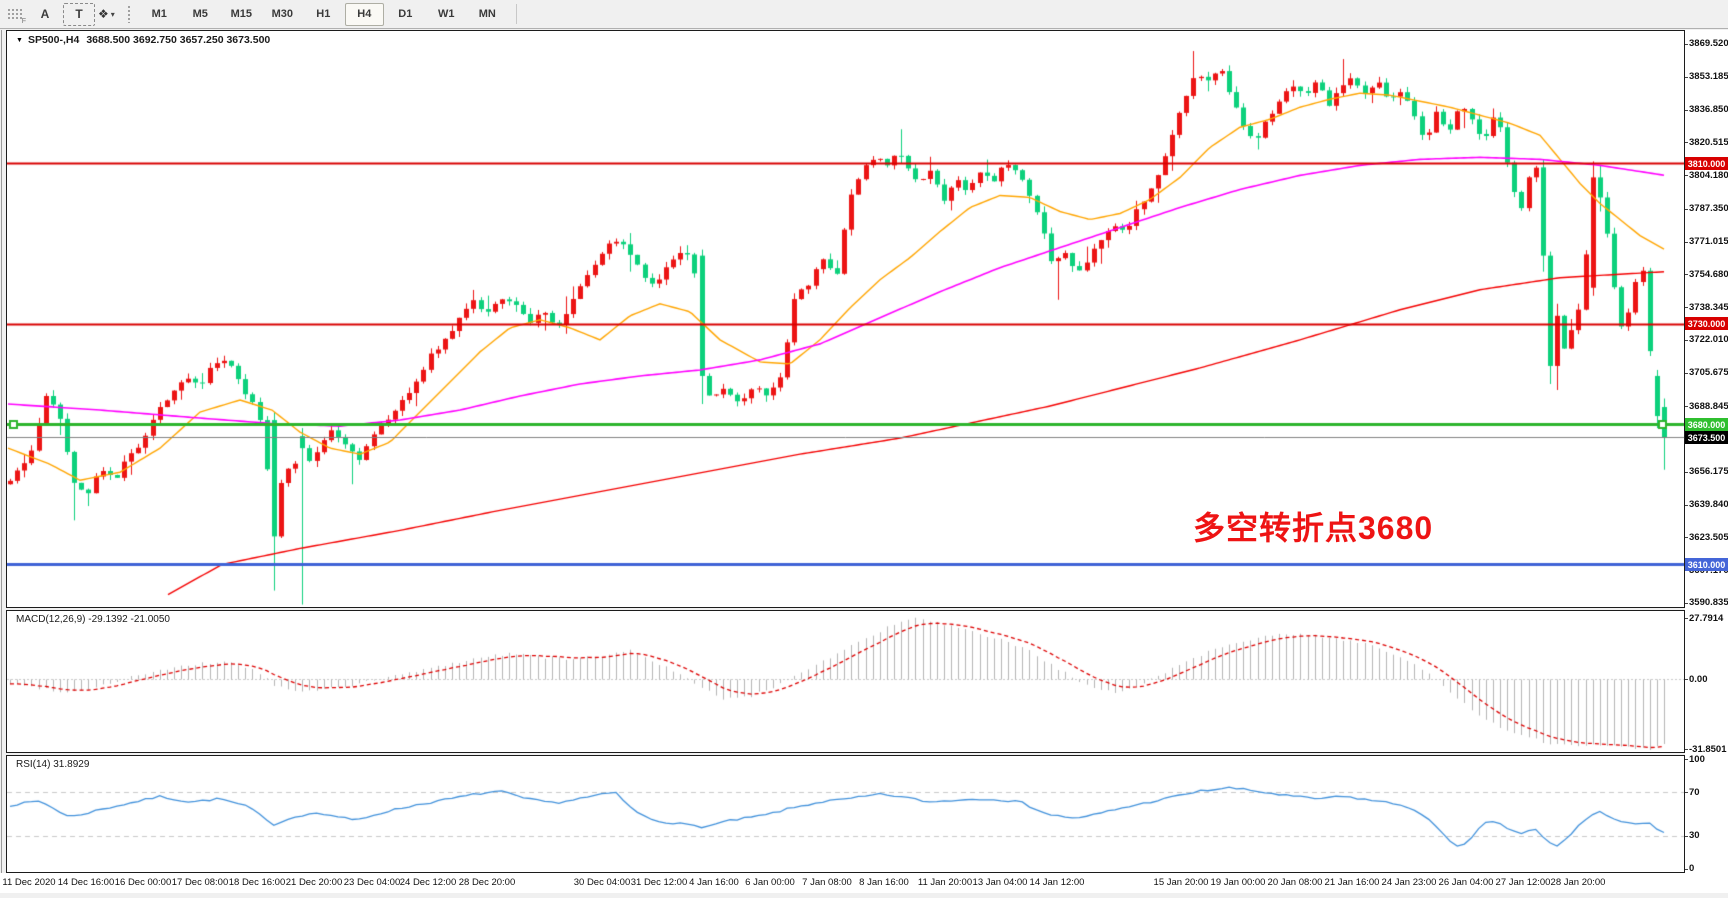 Image resolution: width=1728 pixels, height=898 pixels. Describe the element at coordinates (1708, 175) in the screenshot. I see `price-tick: 3804.180` at that location.